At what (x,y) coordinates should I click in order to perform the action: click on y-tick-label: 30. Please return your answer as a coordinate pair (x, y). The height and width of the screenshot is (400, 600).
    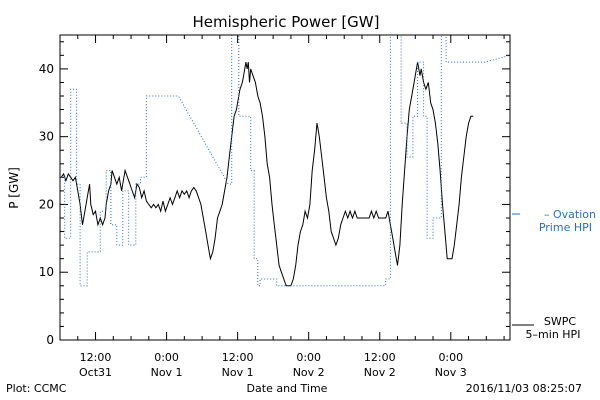
    Looking at the image, I should click on (46, 137).